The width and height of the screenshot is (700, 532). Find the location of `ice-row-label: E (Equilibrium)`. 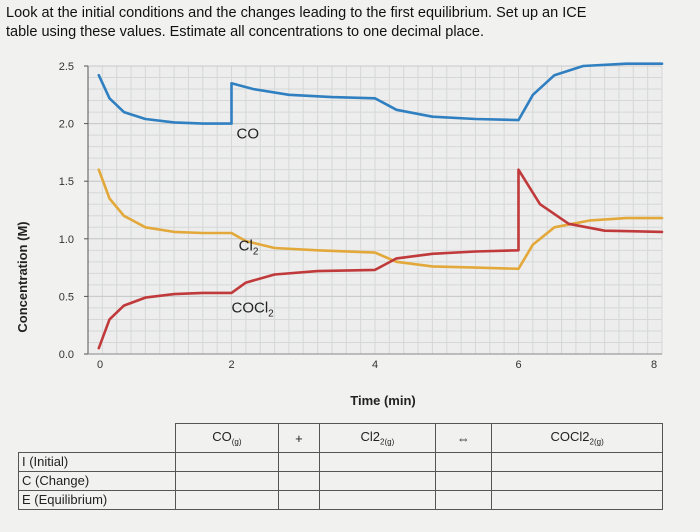

ice-row-label: E (Equilibrium) is located at coordinates (97, 500).